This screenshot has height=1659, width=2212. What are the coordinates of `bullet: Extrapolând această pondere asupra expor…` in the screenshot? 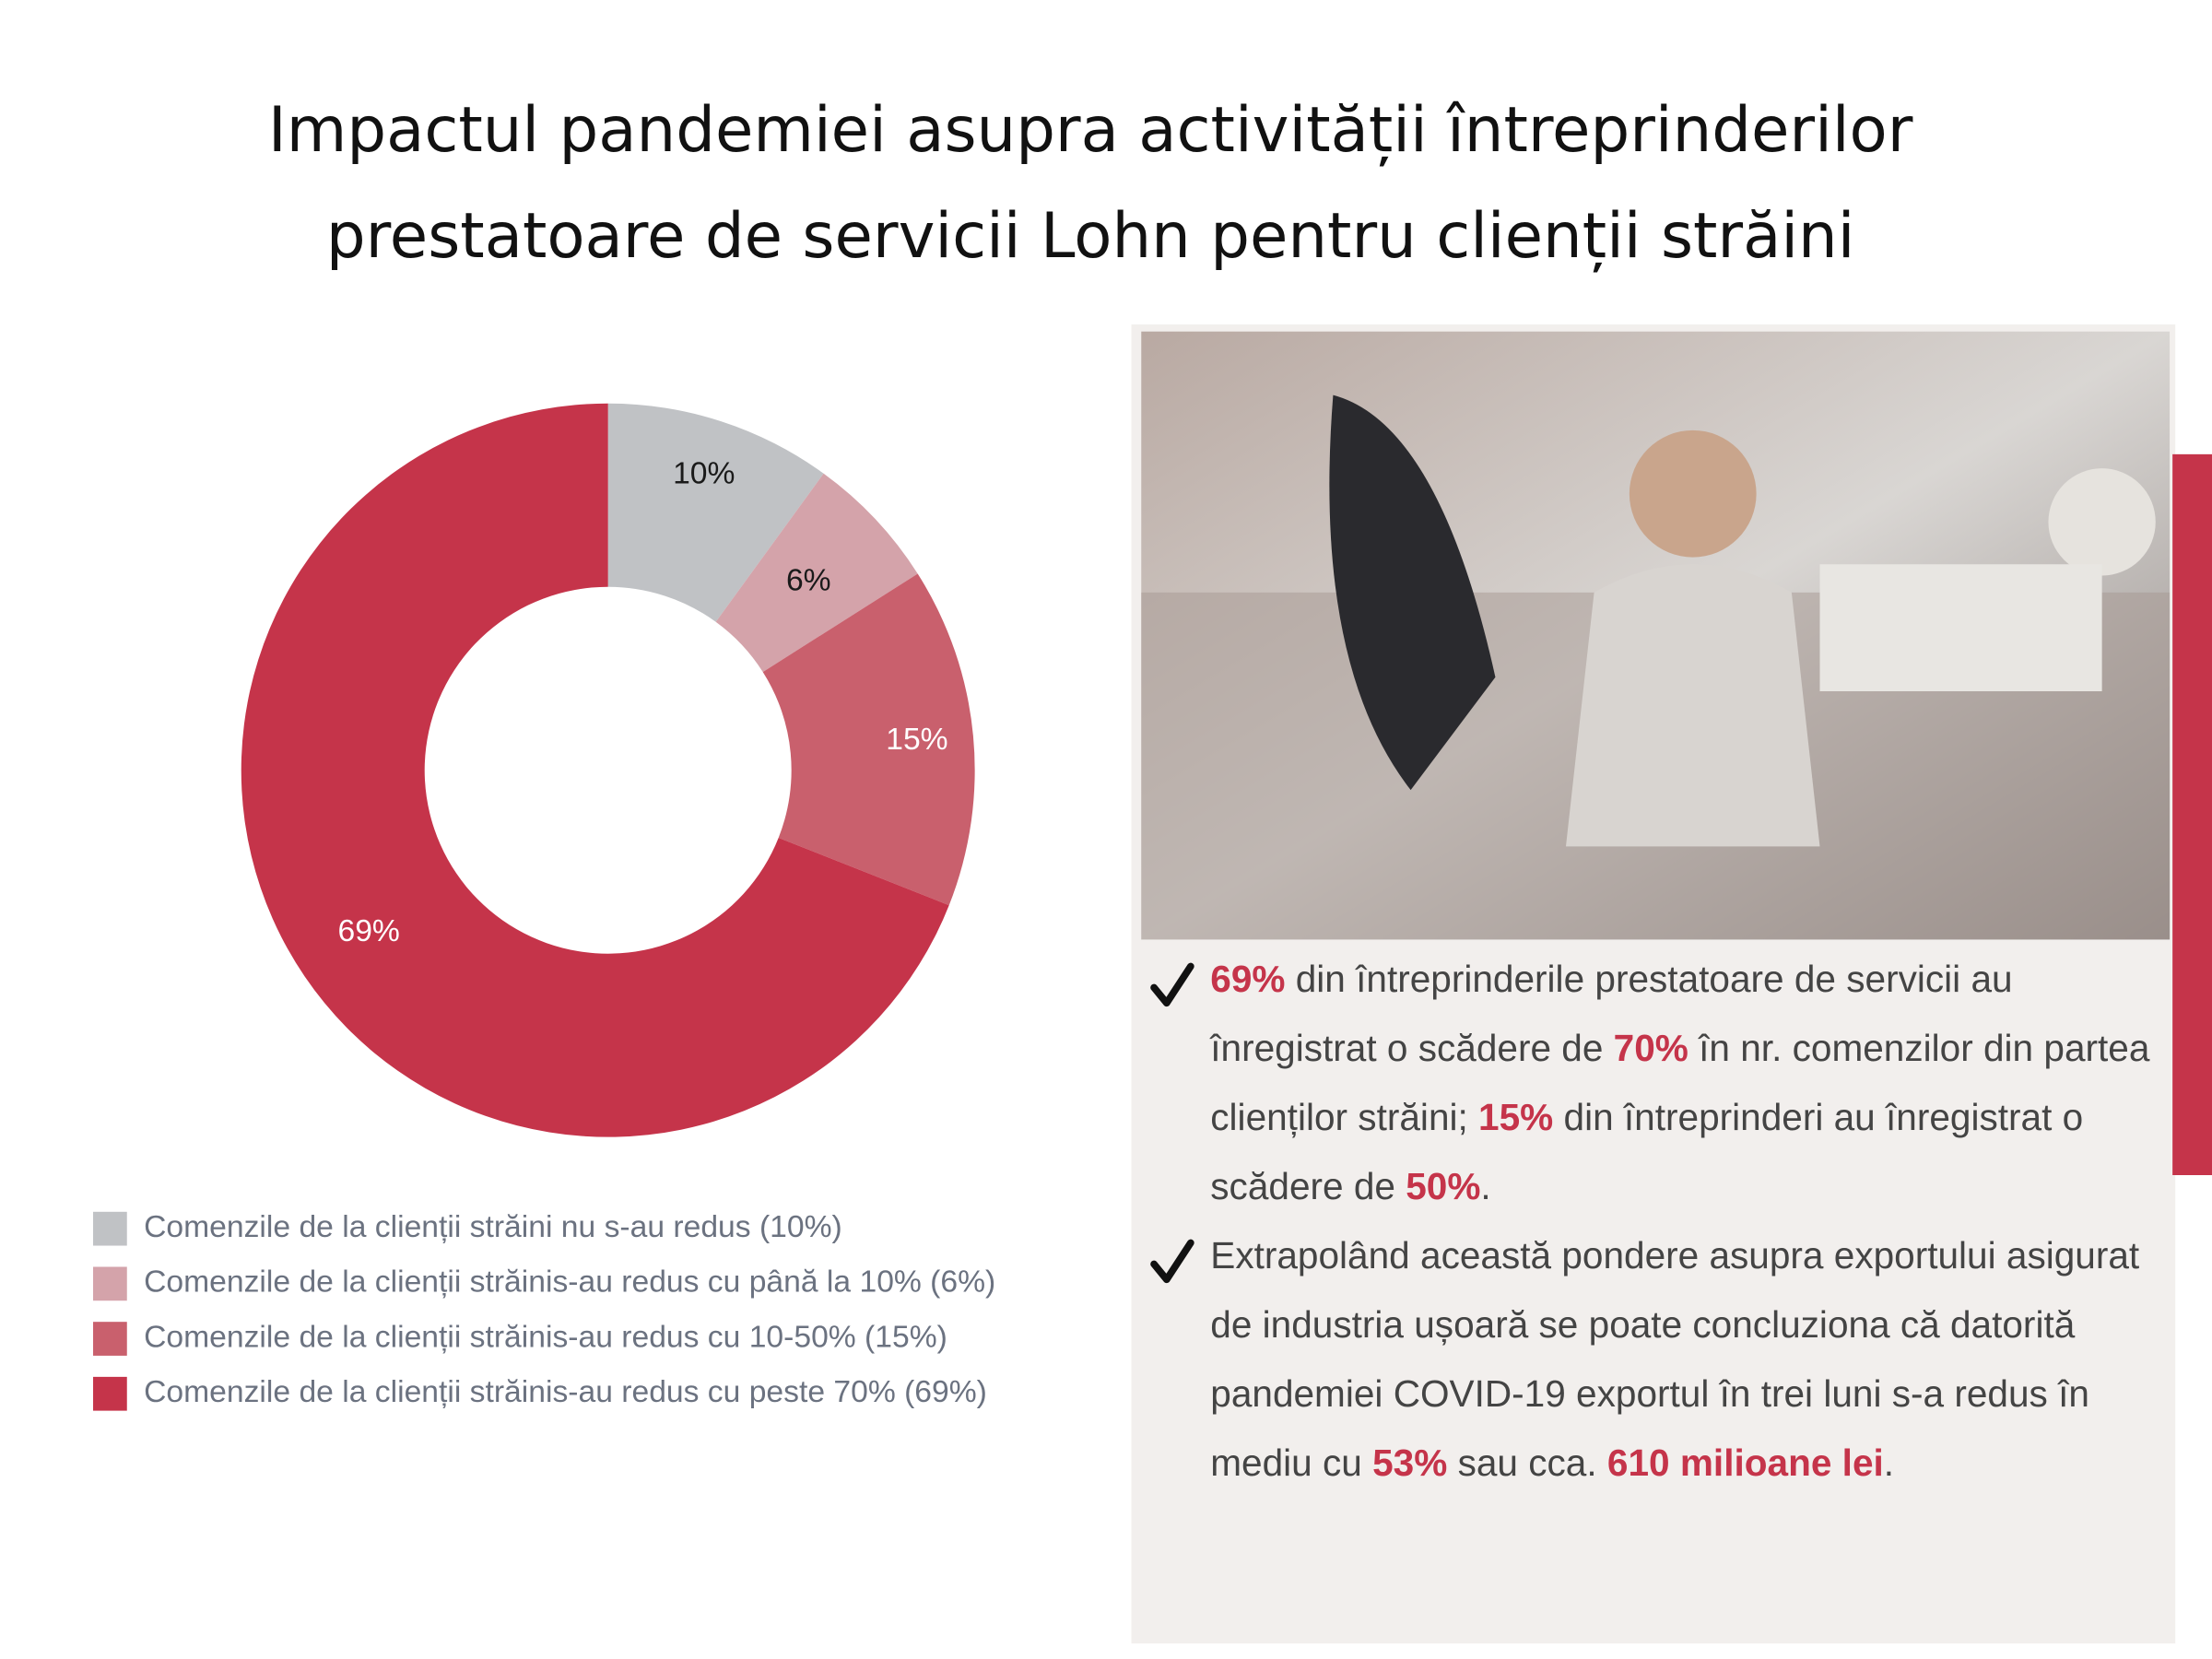 It's located at (1650, 1360).